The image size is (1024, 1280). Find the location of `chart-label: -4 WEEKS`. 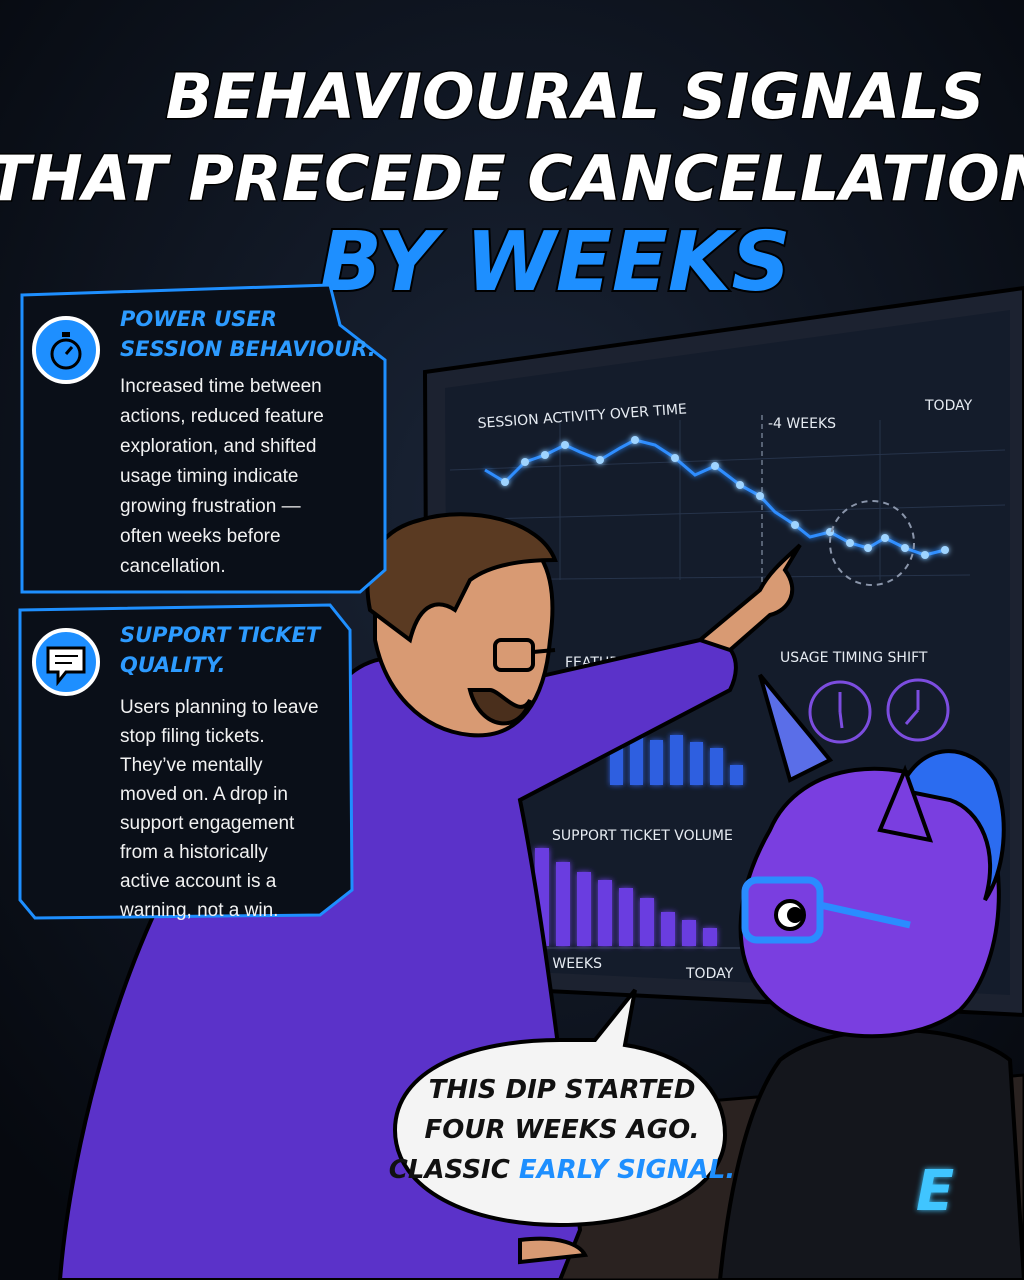

chart-label: -4 WEEKS is located at coordinates (802, 424).